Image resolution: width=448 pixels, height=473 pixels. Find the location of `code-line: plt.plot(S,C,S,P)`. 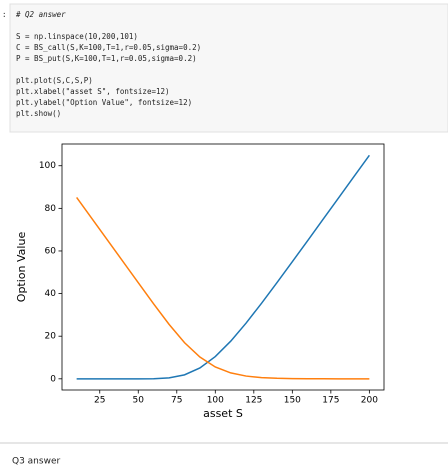

code-line: plt.plot(S,C,S,P) is located at coordinates (54, 80).